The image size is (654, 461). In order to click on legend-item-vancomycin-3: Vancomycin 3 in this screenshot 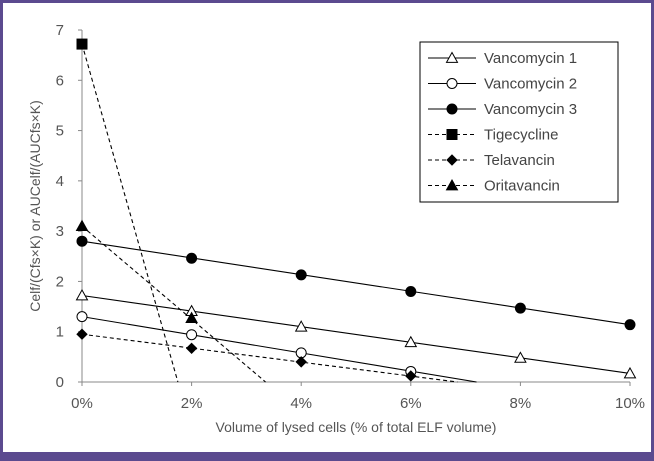, I will do `click(502, 109)`.